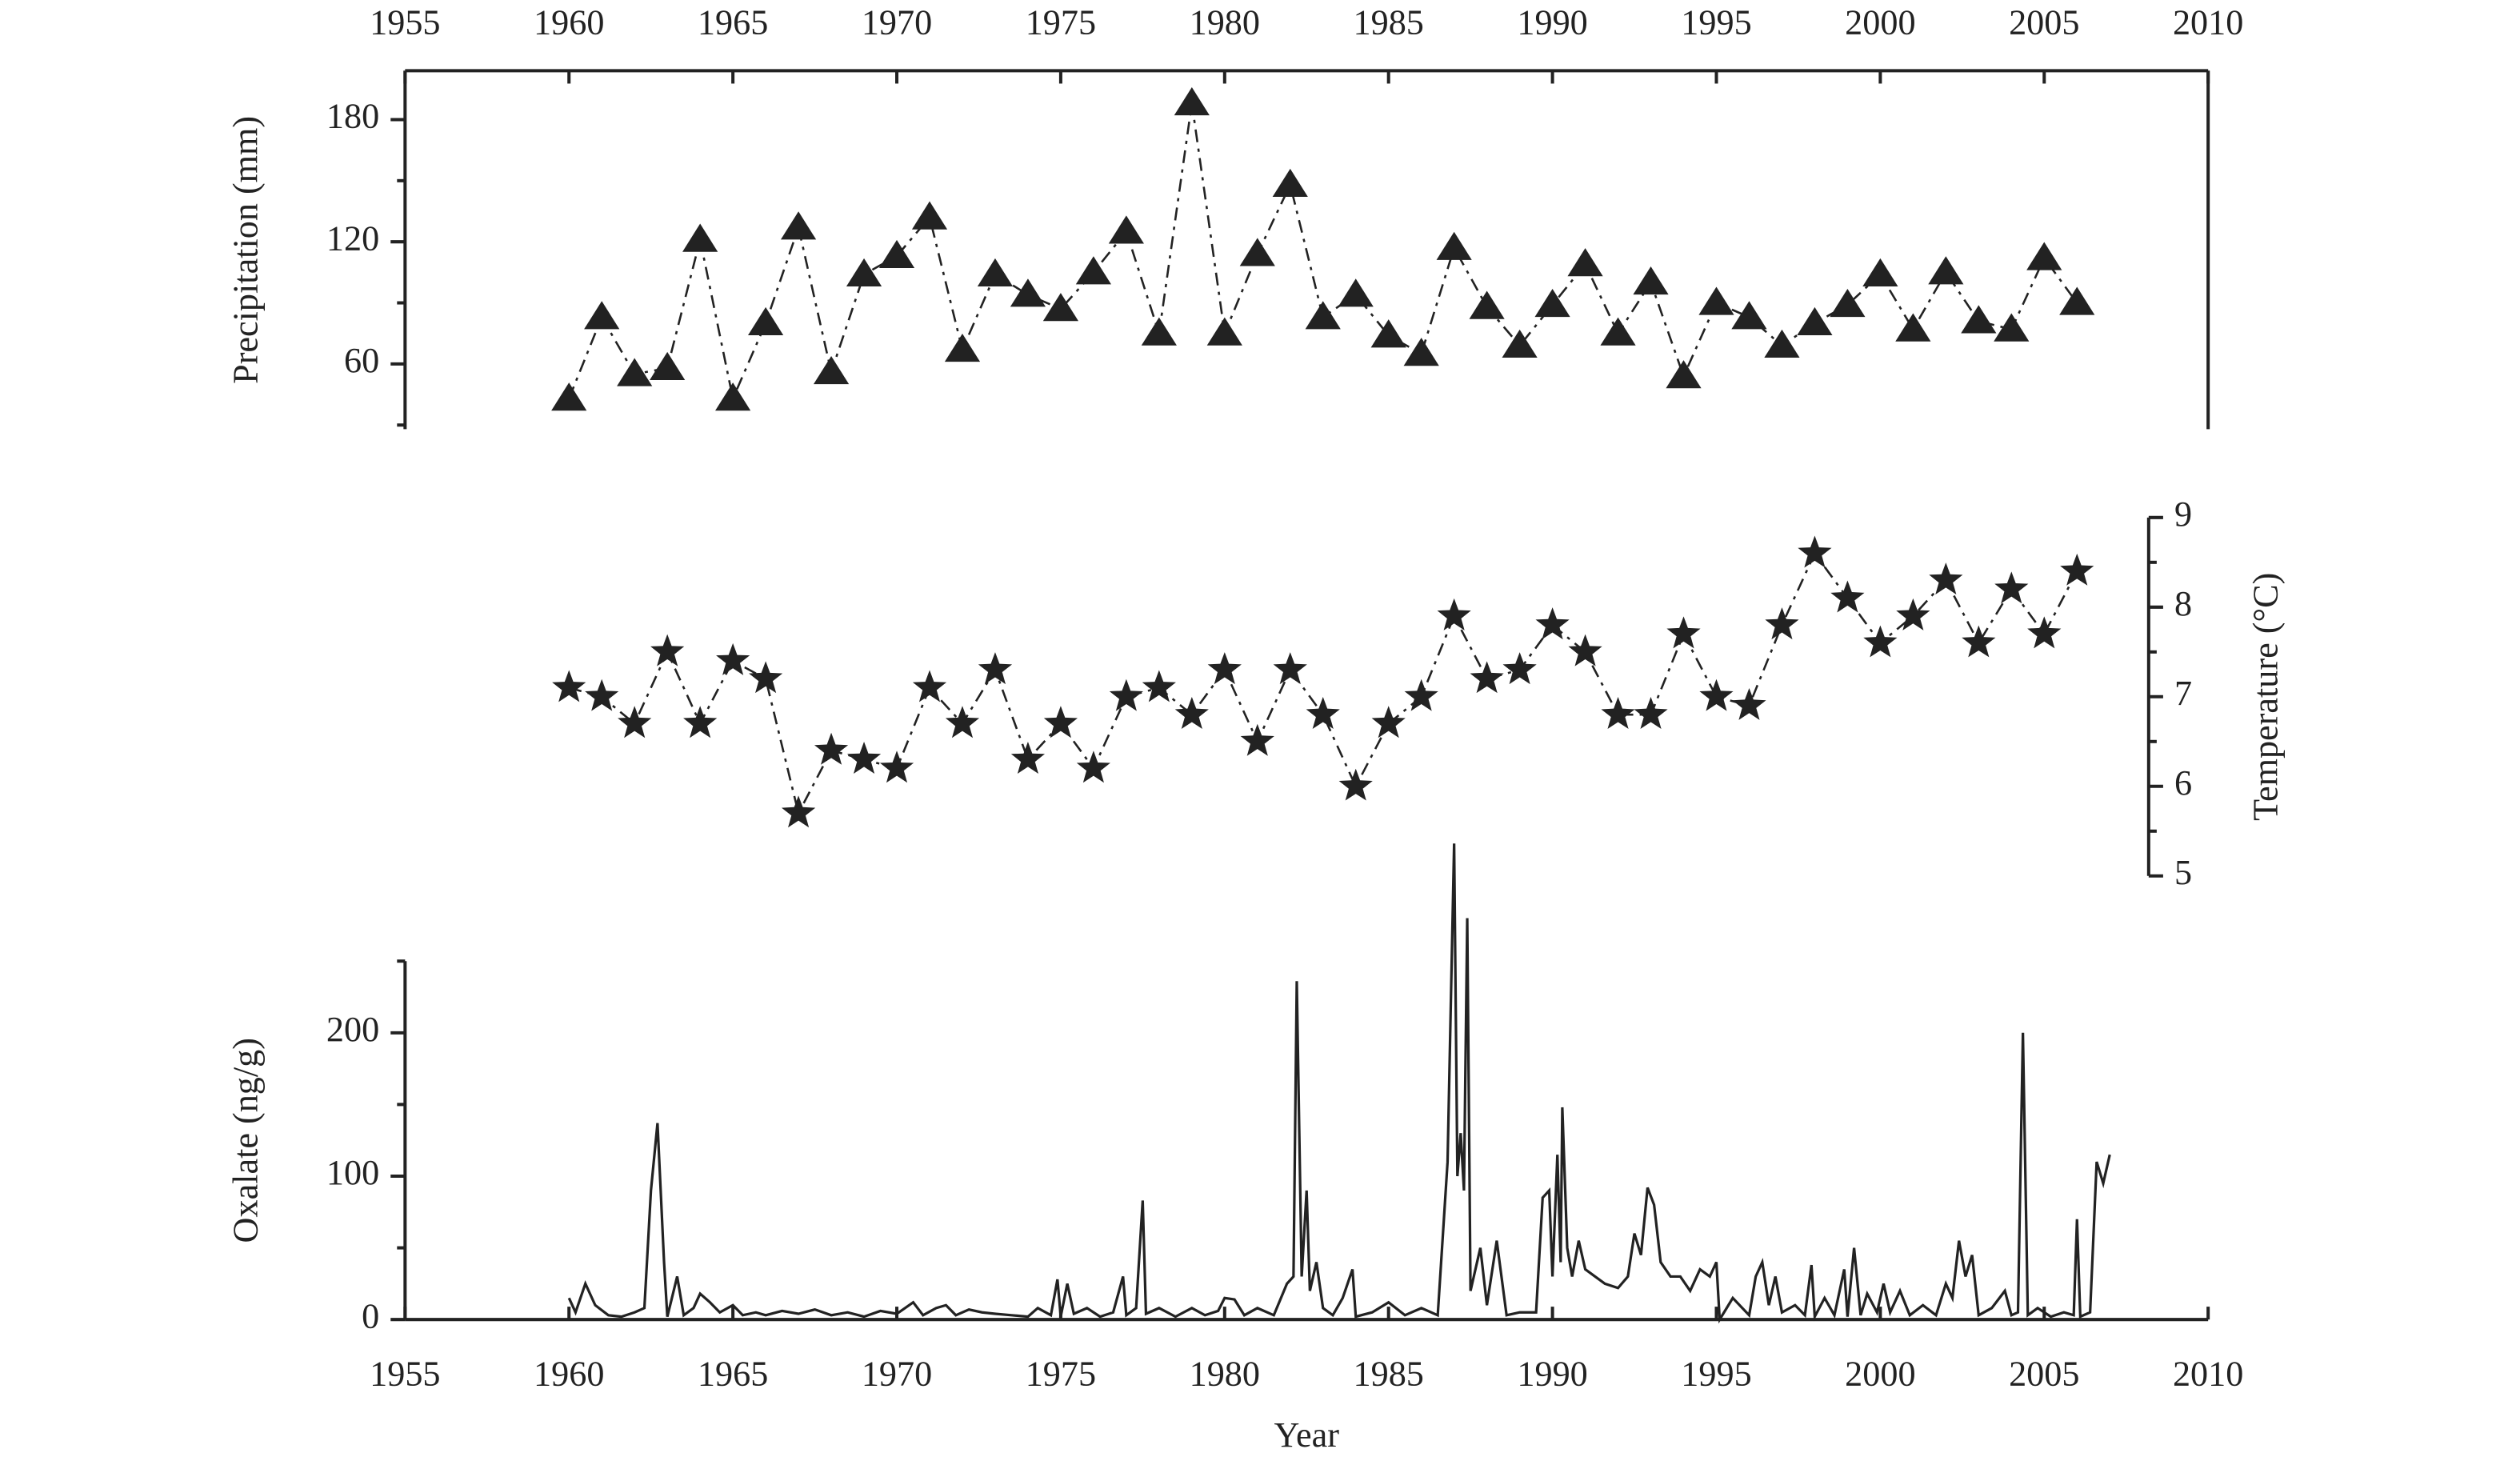 The image size is (2520, 1469). What do you see at coordinates (352, 1172) in the screenshot?
I see `y-tick-label: 100` at bounding box center [352, 1172].